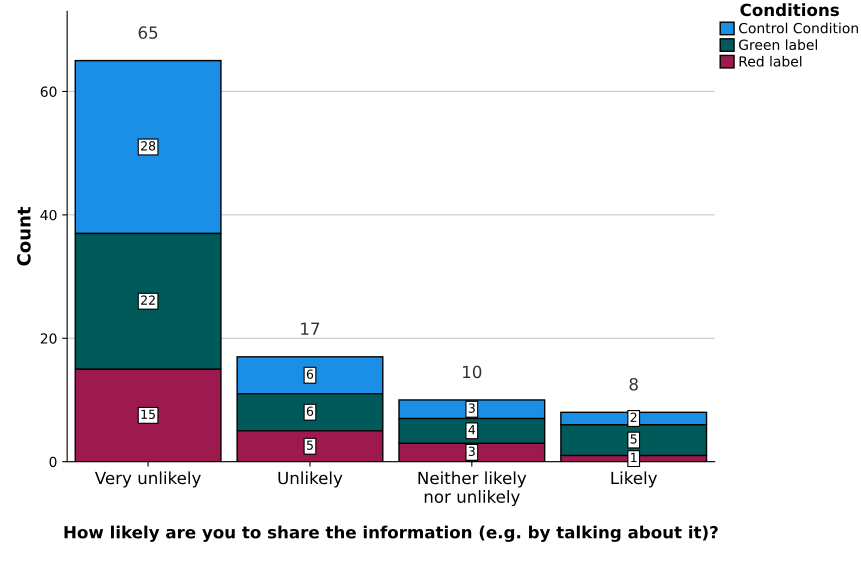  What do you see at coordinates (53, 462) in the screenshot?
I see `y-tick-label: 0` at bounding box center [53, 462].